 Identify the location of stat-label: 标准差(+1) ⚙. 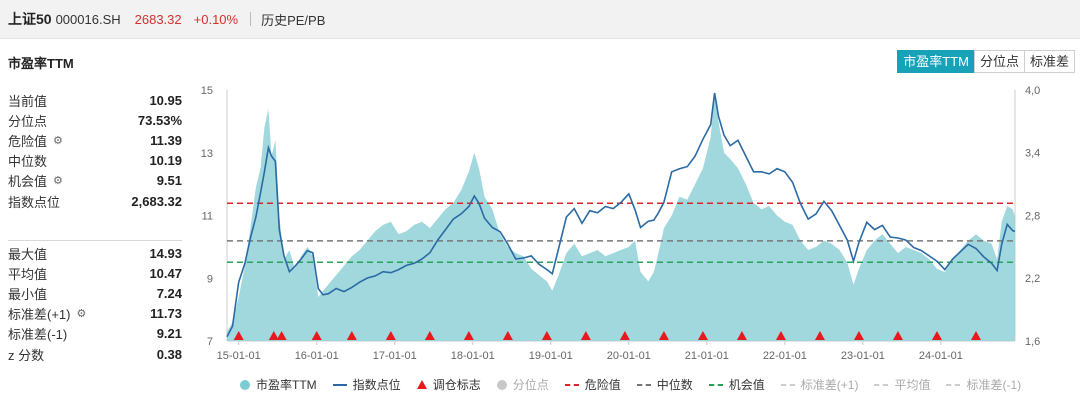
(47, 313).